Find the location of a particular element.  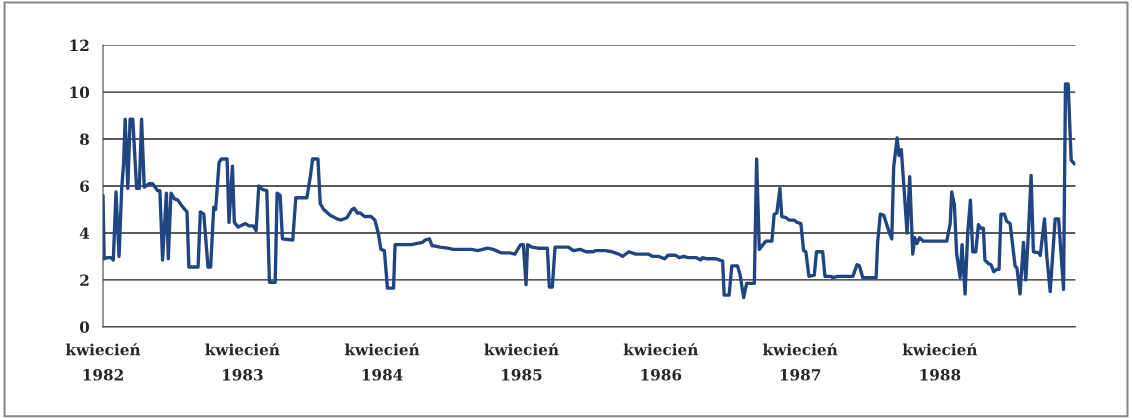

x-tick-label: kwiecień 1982 is located at coordinates (103, 362).